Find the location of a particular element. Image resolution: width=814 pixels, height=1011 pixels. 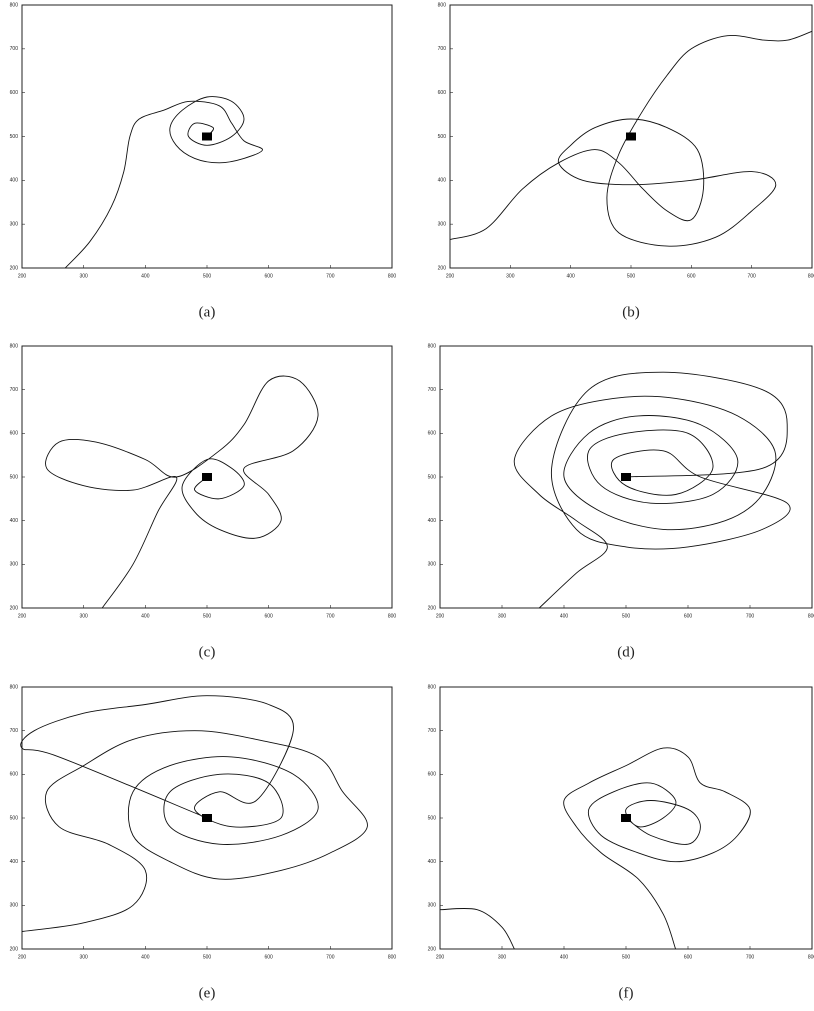

caption: (b) is located at coordinates (631, 312).